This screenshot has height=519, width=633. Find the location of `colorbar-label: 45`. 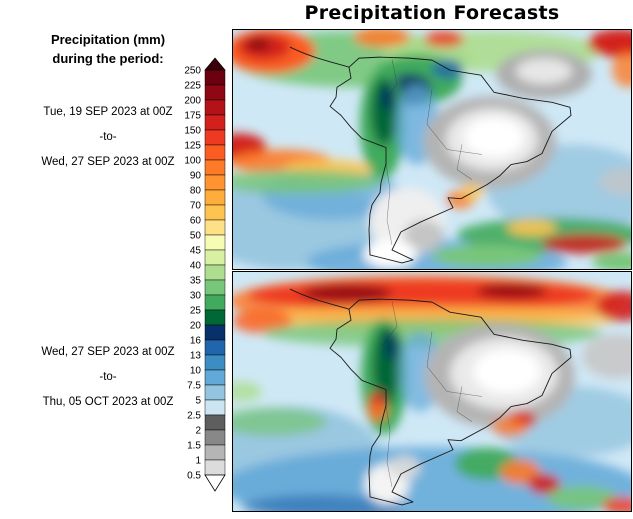

colorbar-label: 45 is located at coordinates (196, 251).